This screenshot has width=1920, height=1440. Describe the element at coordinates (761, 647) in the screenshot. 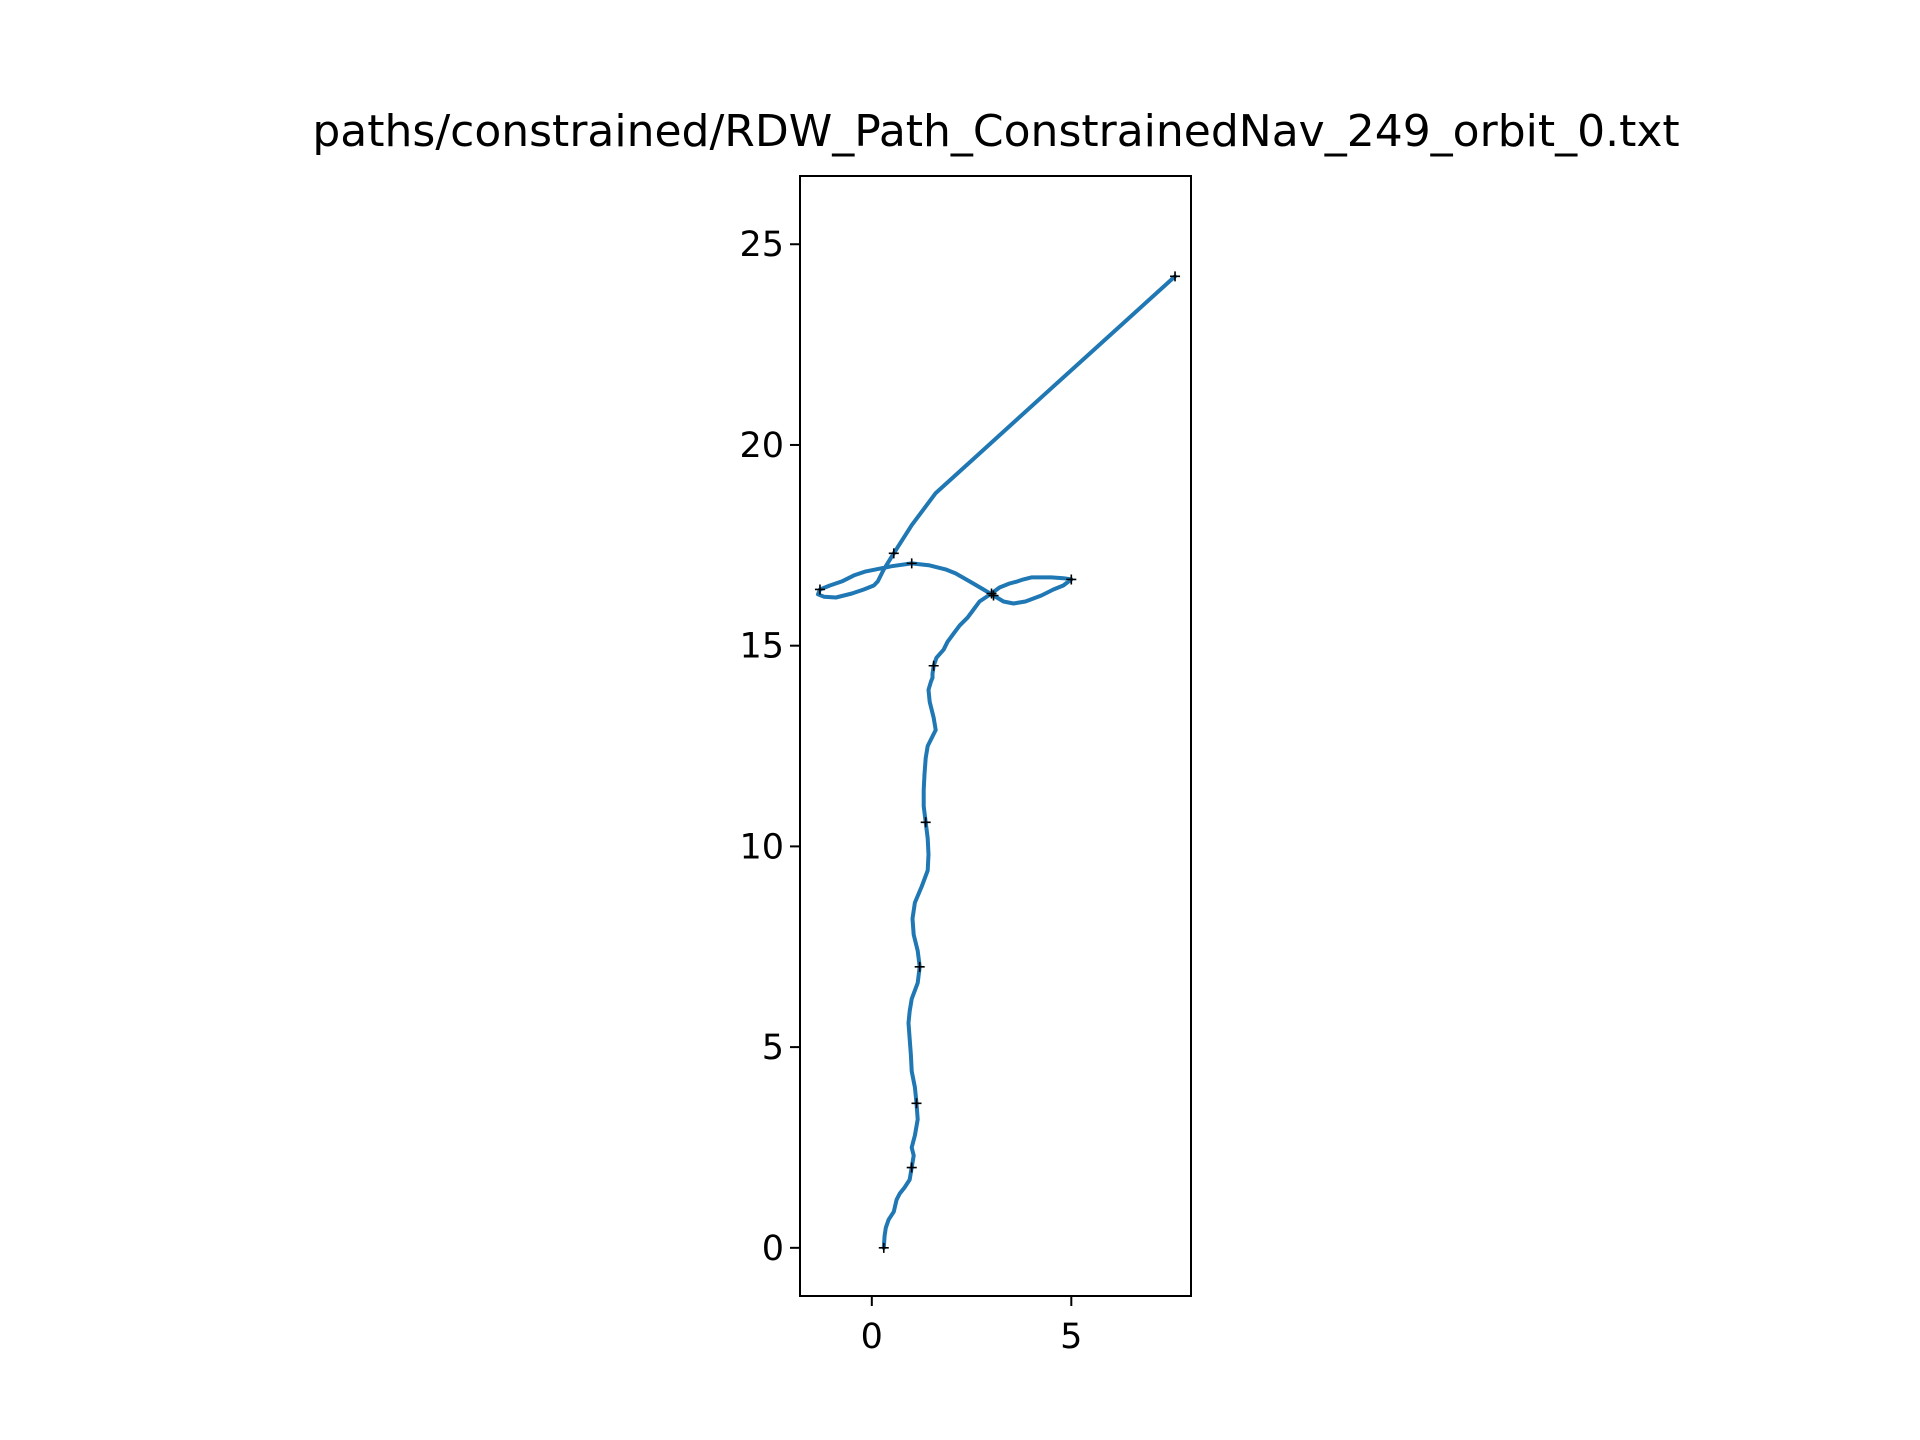

I see `y-tick-label: 15` at that location.